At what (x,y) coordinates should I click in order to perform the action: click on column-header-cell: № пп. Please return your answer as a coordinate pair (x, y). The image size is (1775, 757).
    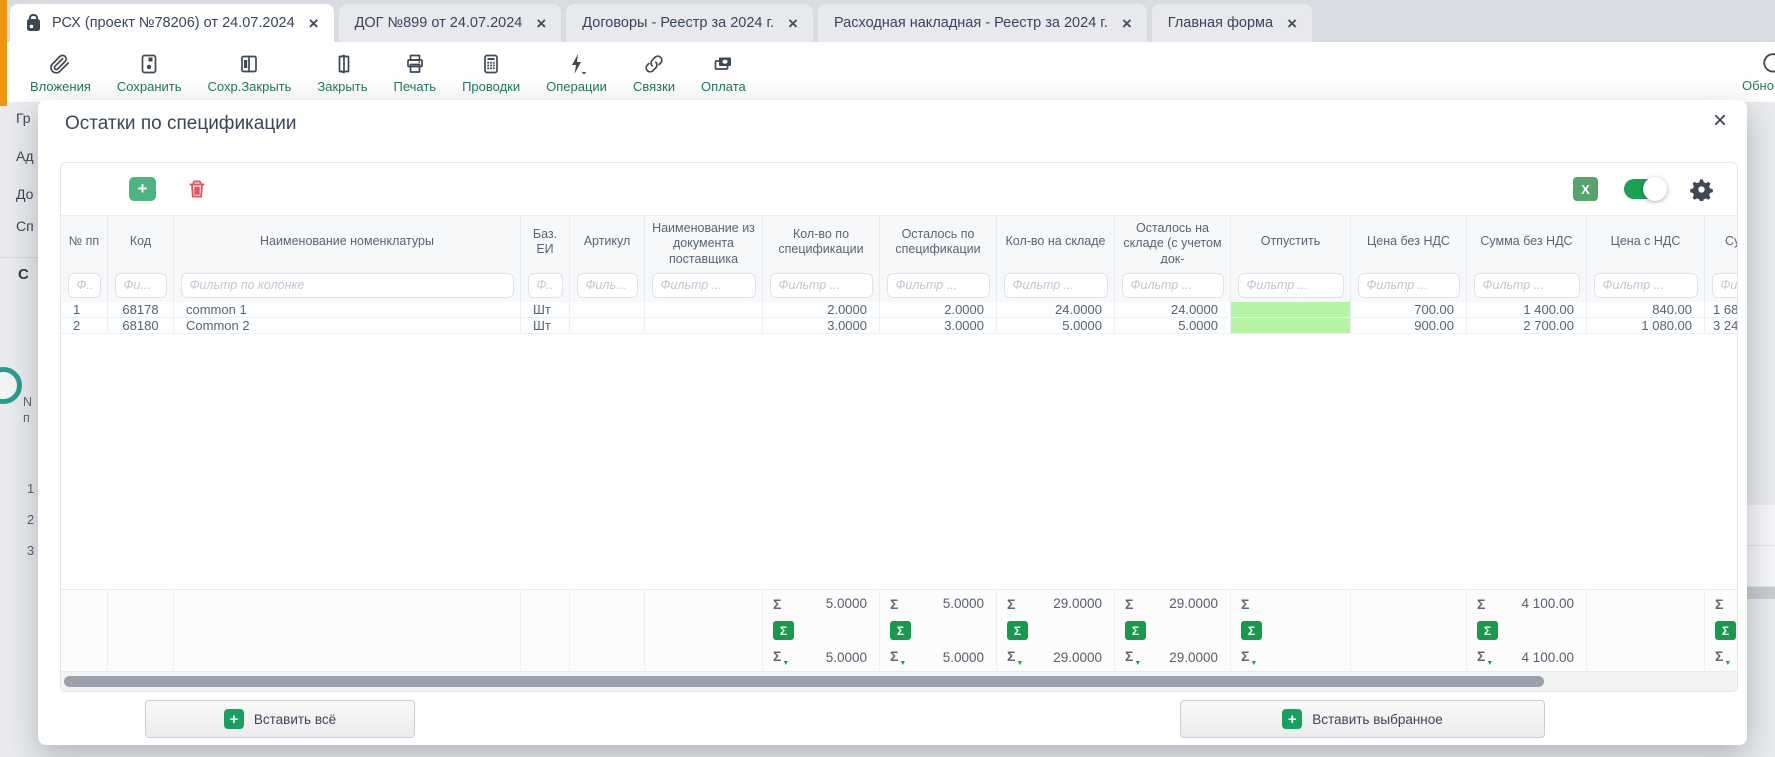
    Looking at the image, I should click on (84, 242).